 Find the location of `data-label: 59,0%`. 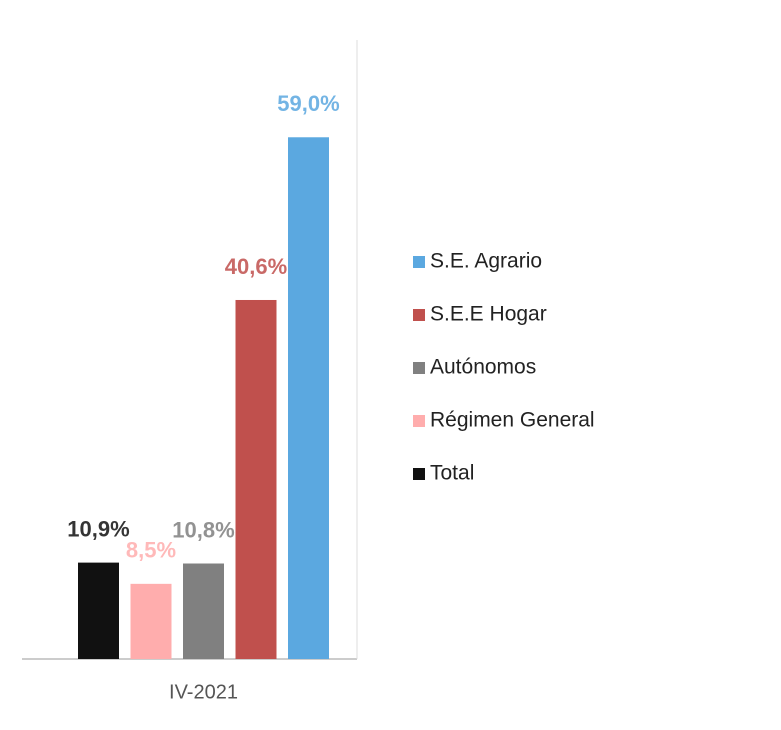

data-label: 59,0% is located at coordinates (308, 103).